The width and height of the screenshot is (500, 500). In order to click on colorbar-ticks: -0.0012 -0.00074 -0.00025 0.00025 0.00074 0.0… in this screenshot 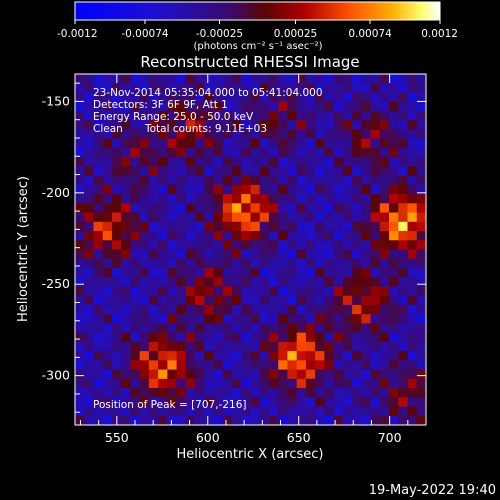, I will do `click(257, 30)`.